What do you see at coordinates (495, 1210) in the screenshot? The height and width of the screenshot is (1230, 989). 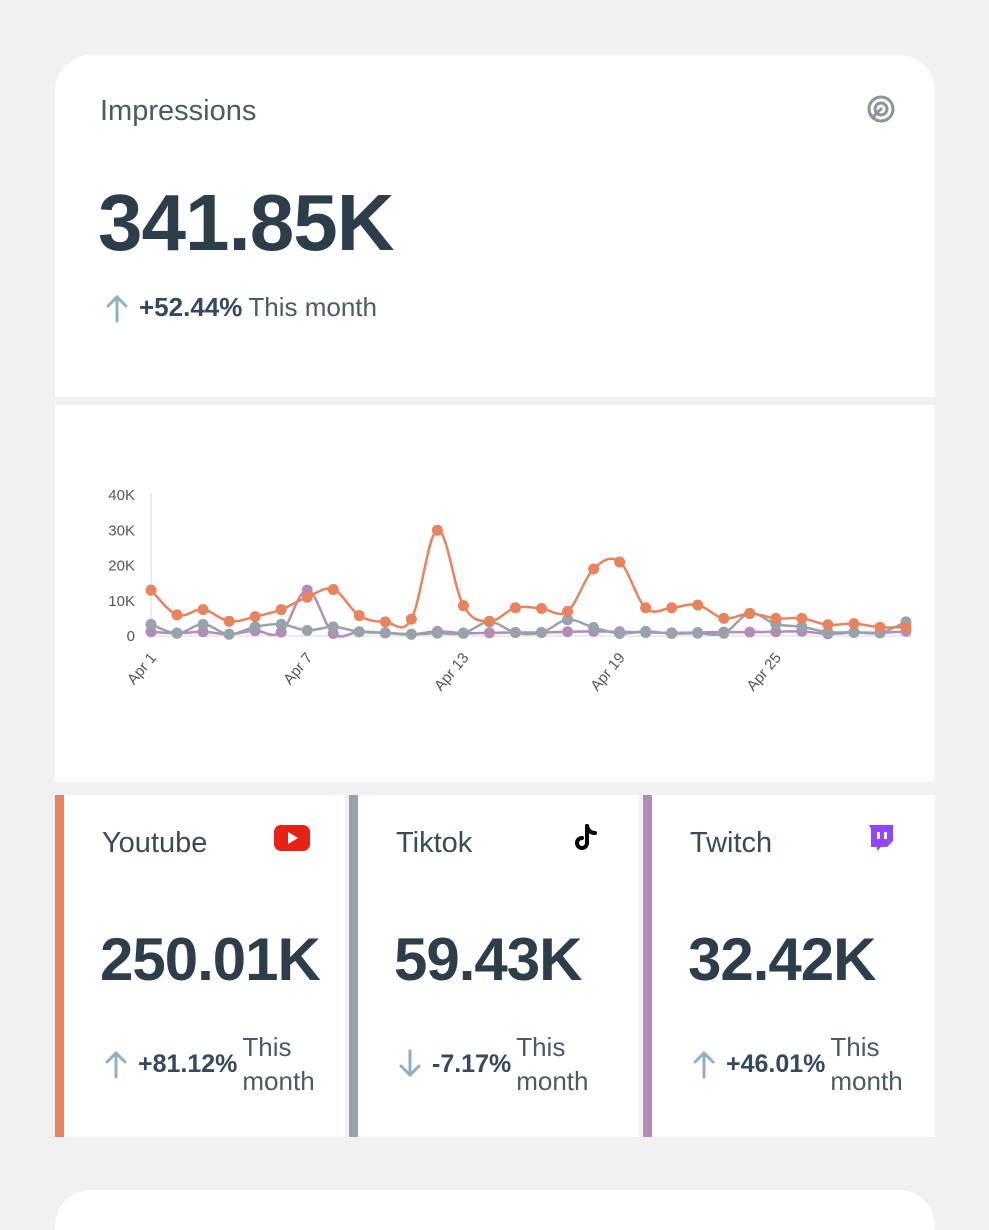 I see `next-card` at bounding box center [495, 1210].